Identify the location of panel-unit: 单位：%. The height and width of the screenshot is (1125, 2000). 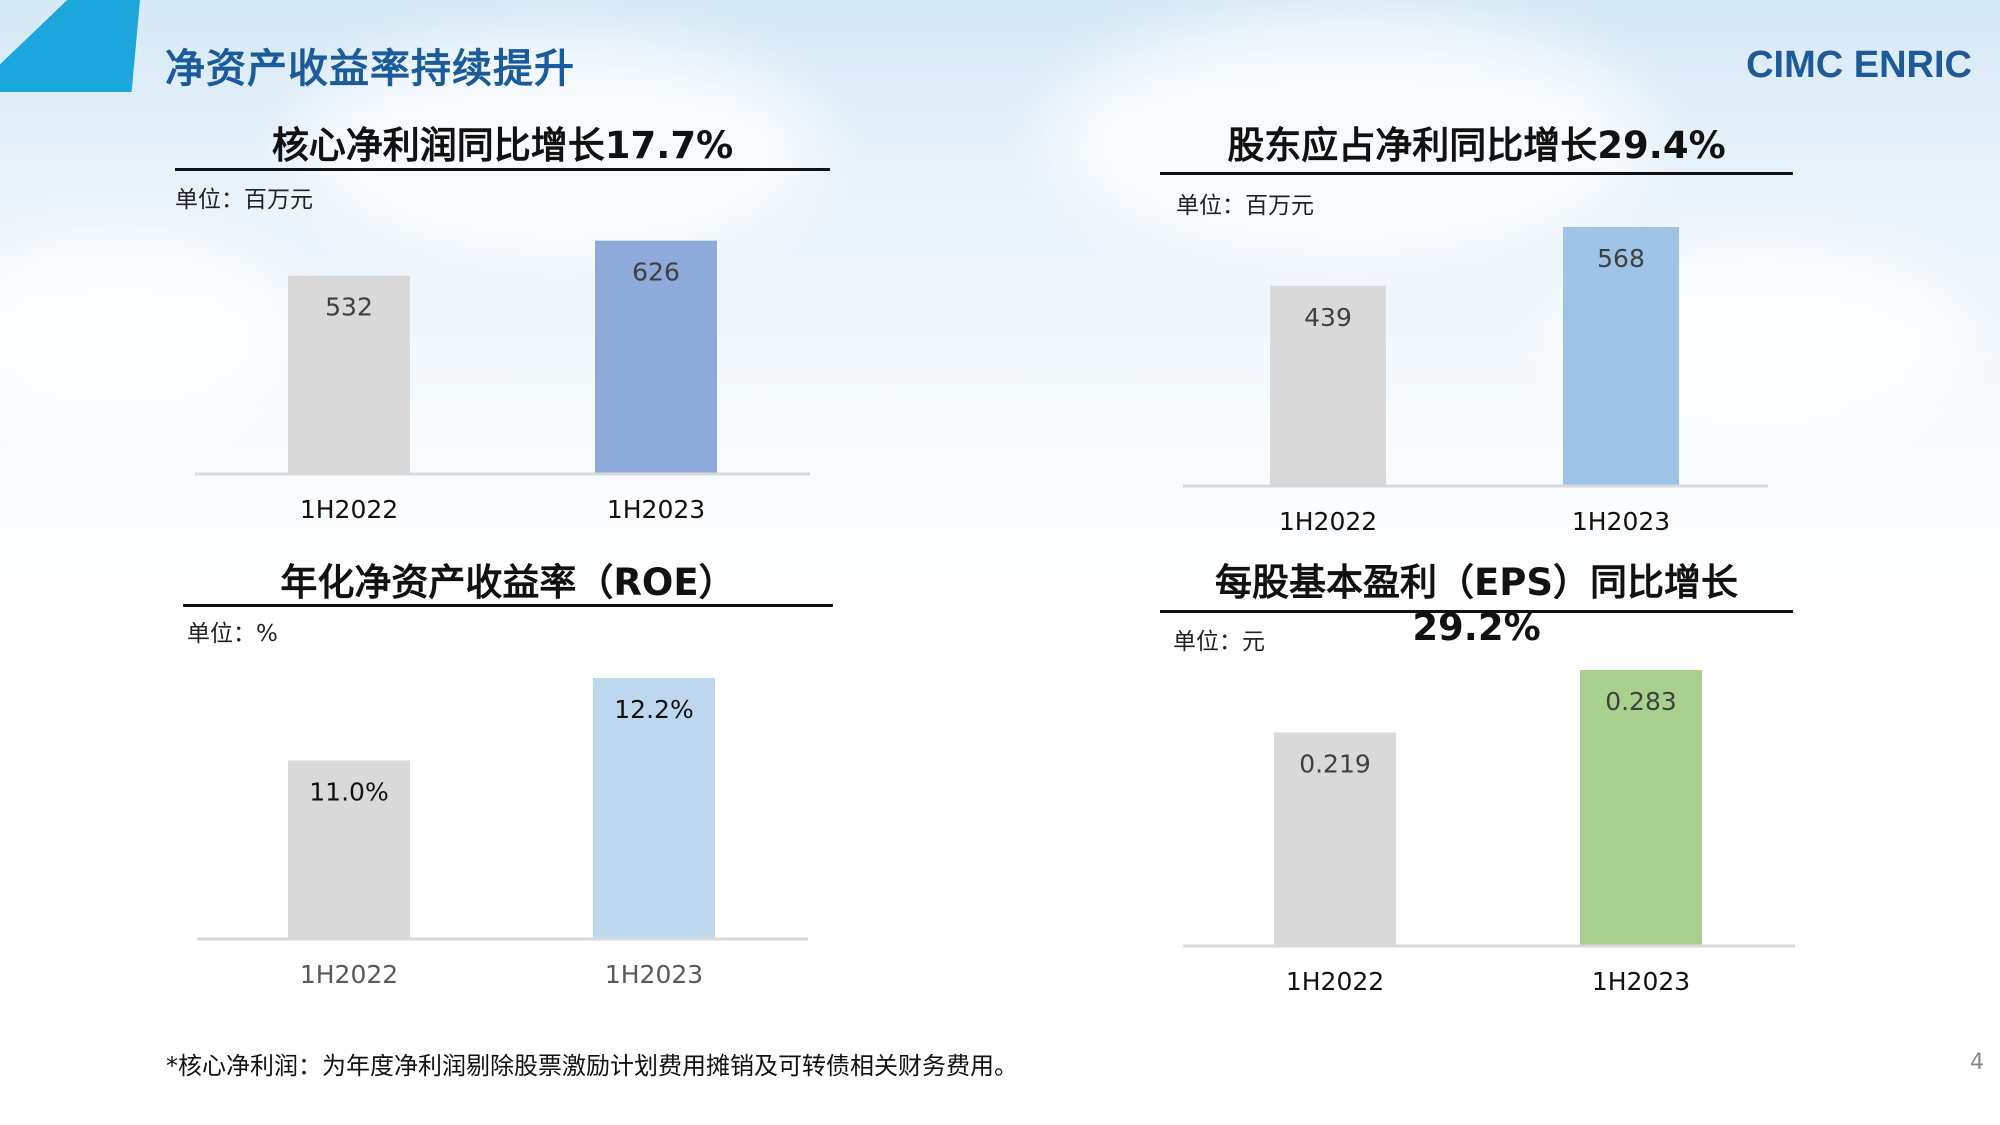
(232, 634).